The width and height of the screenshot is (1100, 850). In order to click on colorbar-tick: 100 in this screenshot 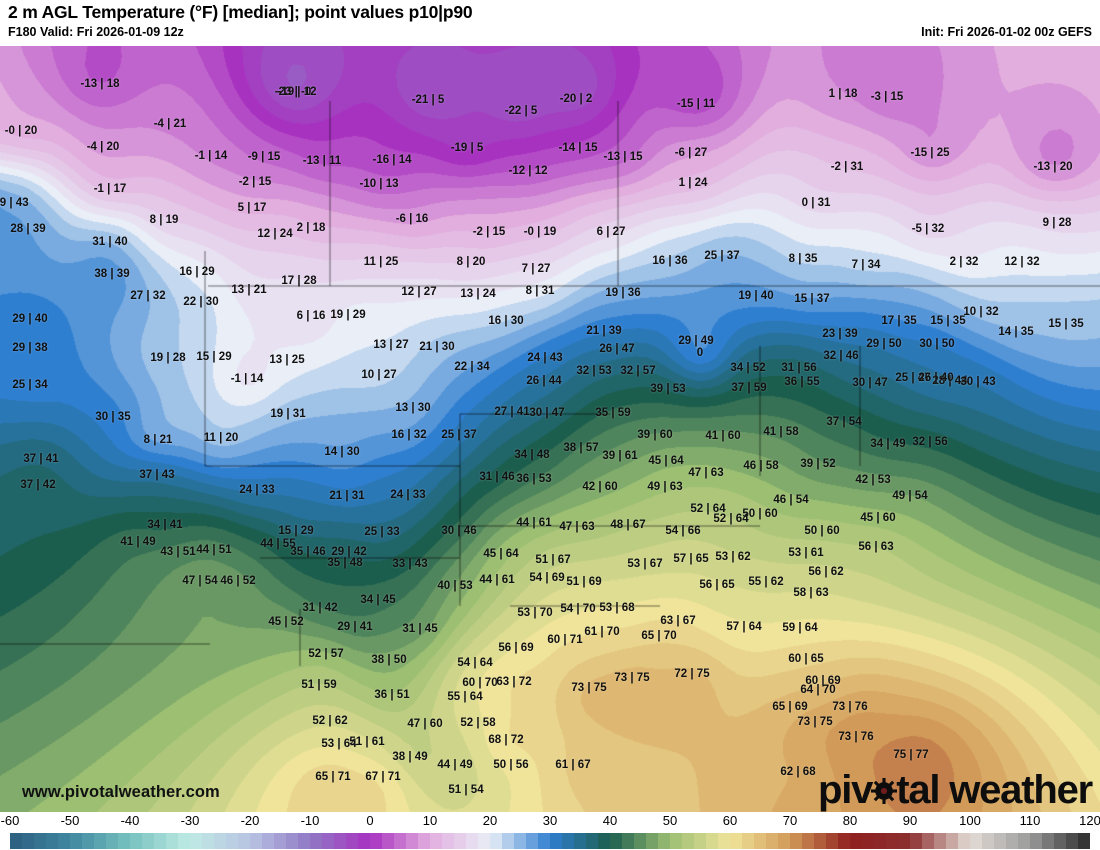, I will do `click(970, 820)`.